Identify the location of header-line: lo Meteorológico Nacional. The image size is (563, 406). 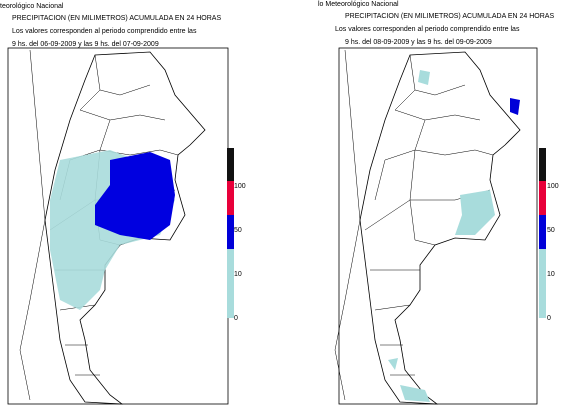
(358, 4).